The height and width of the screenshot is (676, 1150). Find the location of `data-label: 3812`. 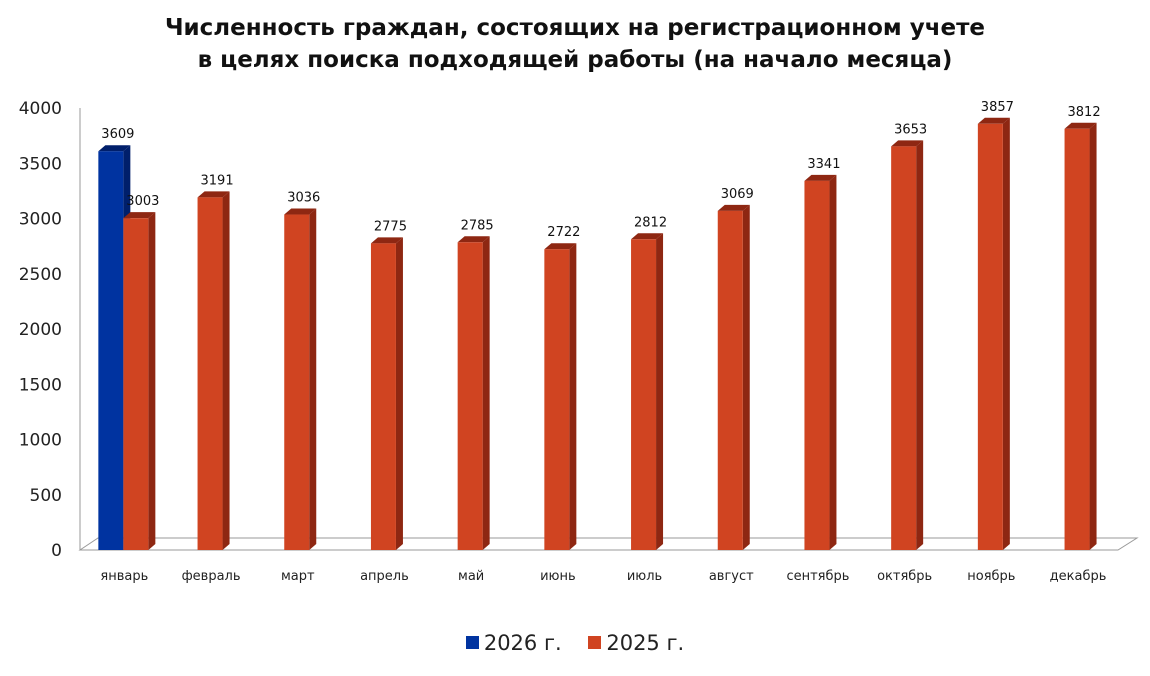

data-label: 3812 is located at coordinates (1084, 112).